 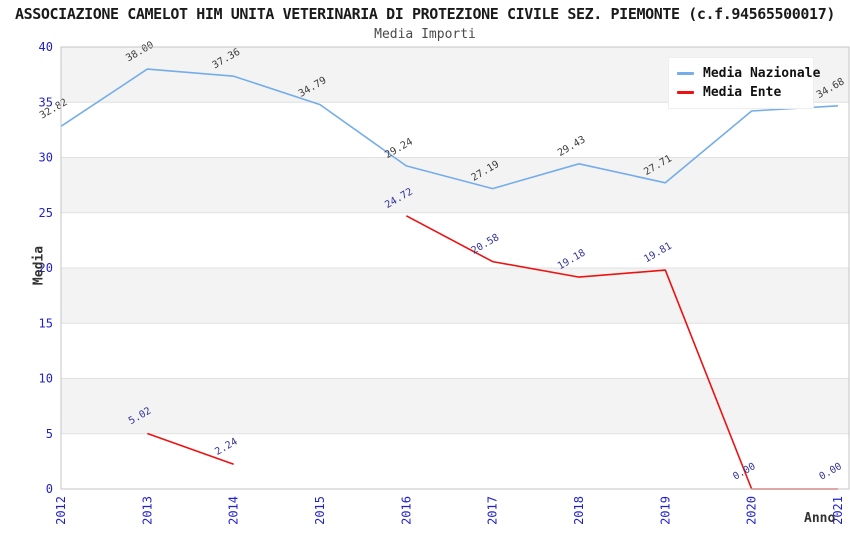 I want to click on legend-label: Media Ente, so click(x=742, y=92).